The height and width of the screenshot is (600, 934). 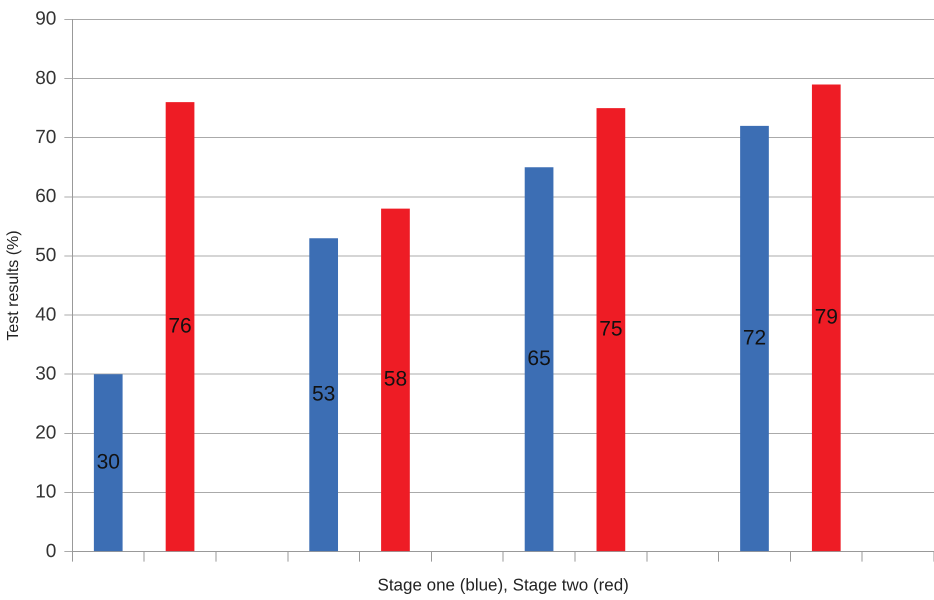 I want to click on data-label: 65, so click(x=539, y=358).